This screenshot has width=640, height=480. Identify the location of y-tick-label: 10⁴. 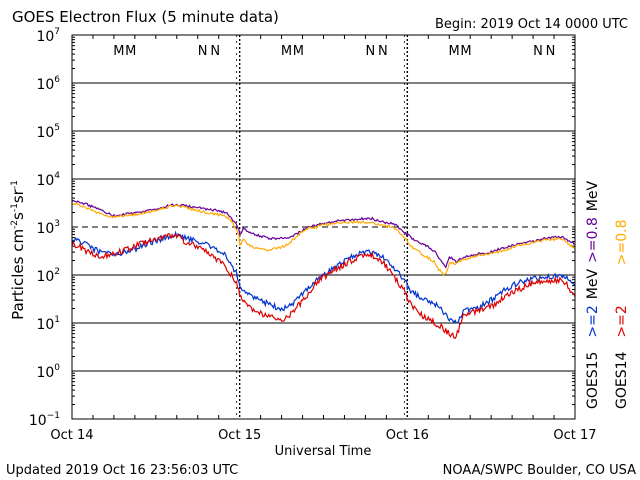
(48, 180).